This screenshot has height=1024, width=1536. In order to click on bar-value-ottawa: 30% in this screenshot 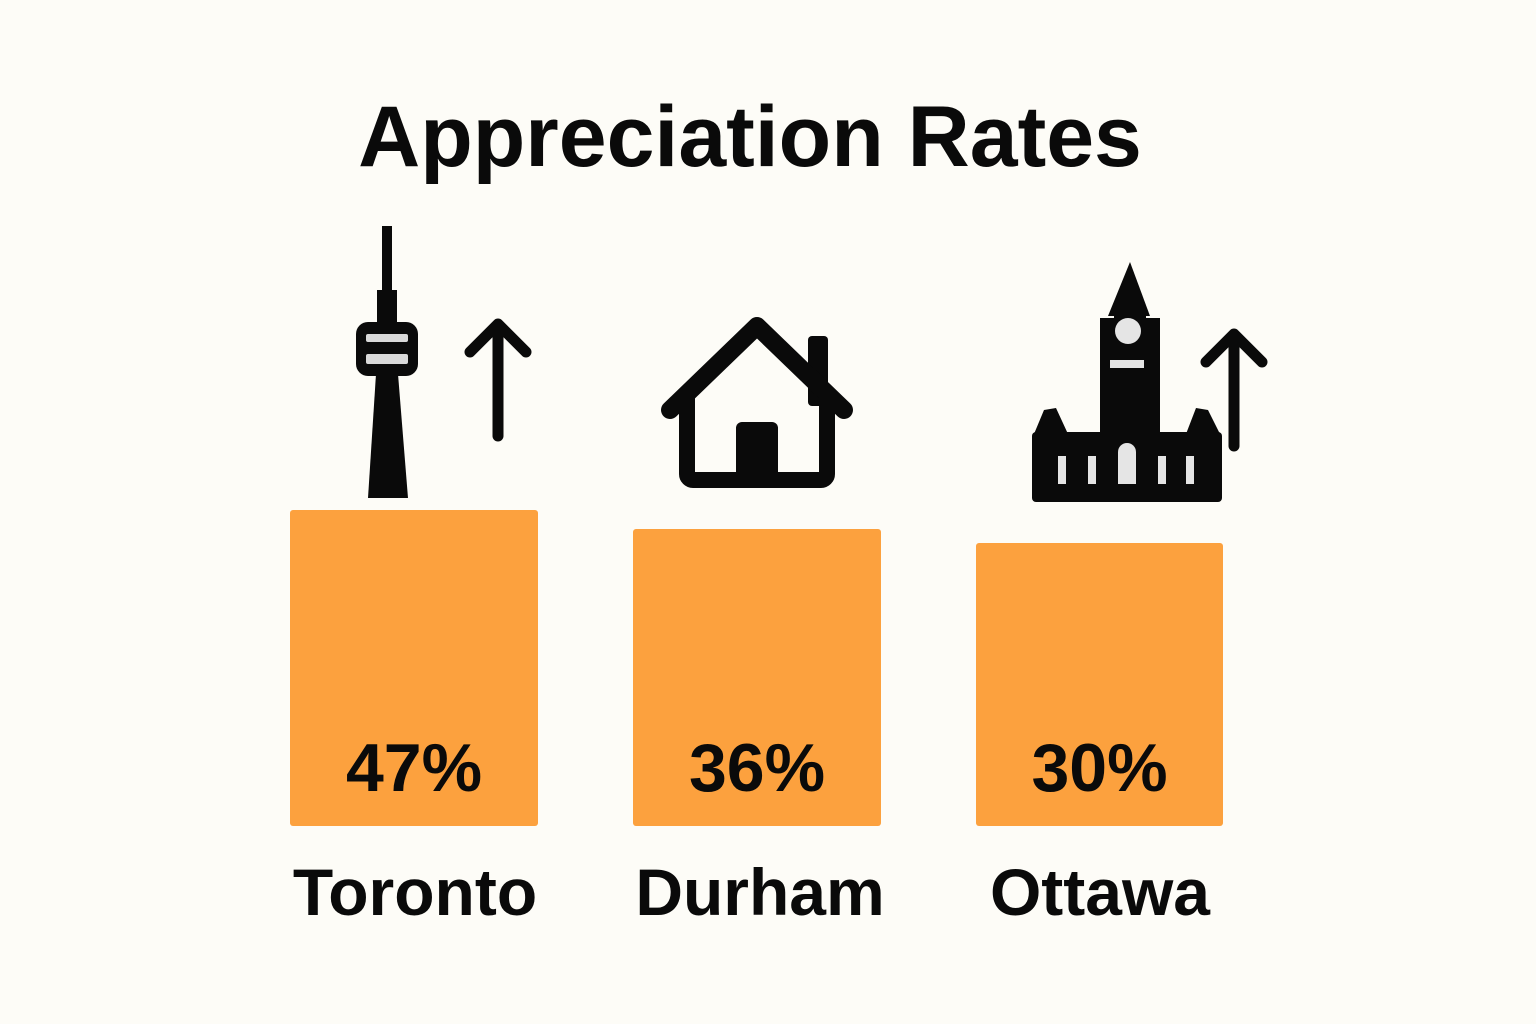, I will do `click(1099, 768)`.